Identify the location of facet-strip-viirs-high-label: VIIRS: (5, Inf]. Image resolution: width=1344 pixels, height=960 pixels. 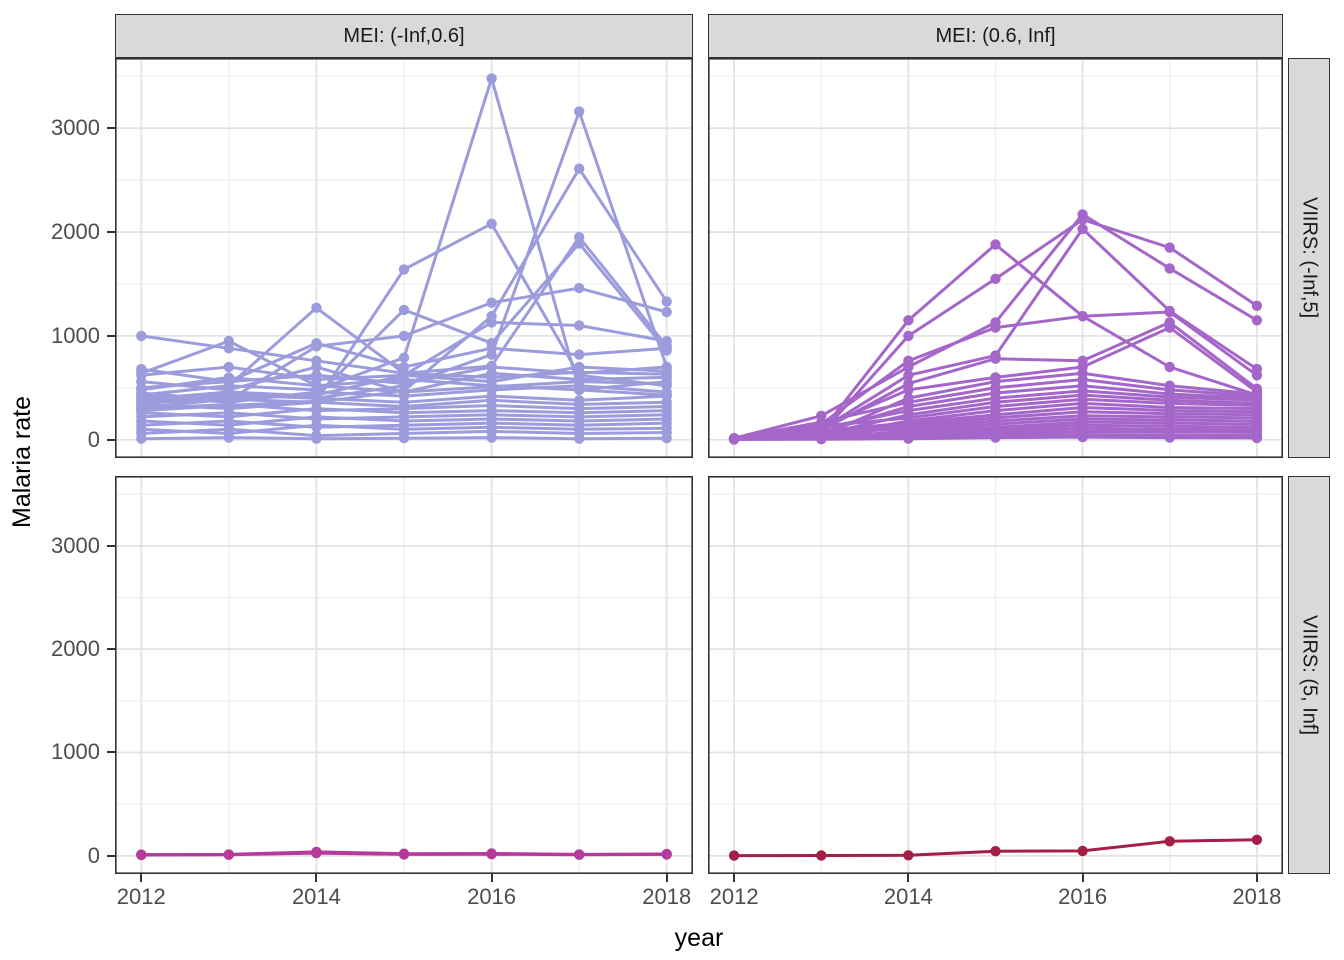
(1309, 675).